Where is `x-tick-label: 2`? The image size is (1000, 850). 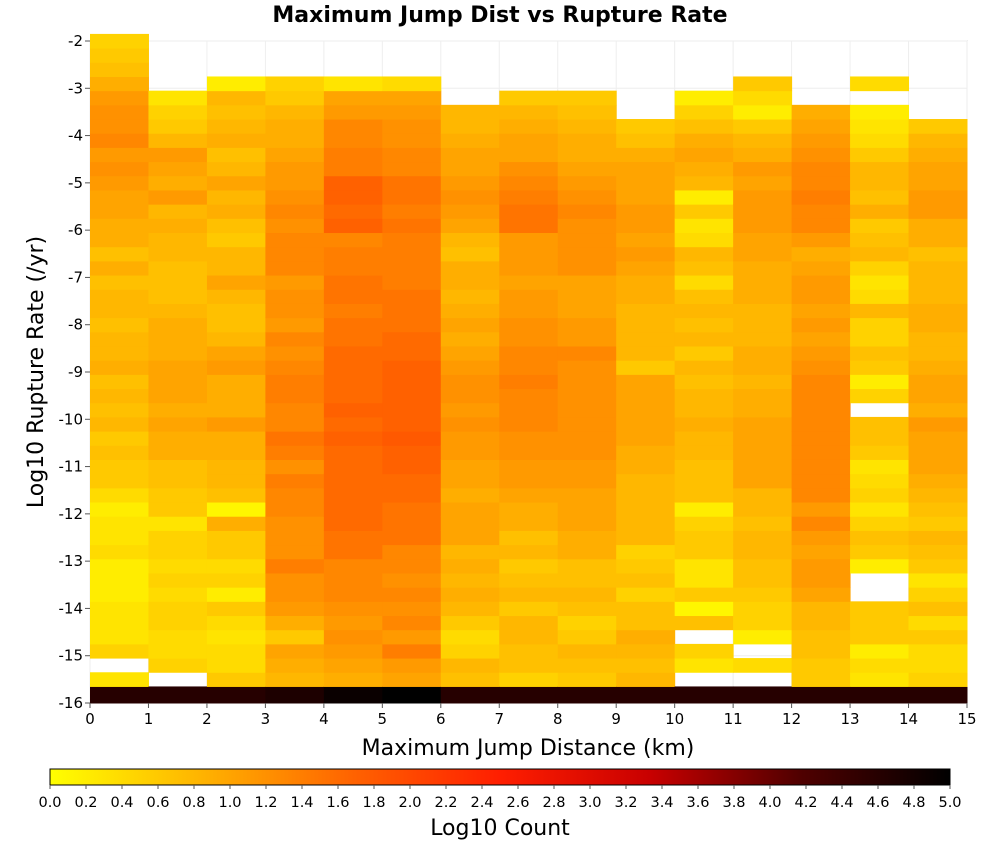 x-tick-label: 2 is located at coordinates (207, 719).